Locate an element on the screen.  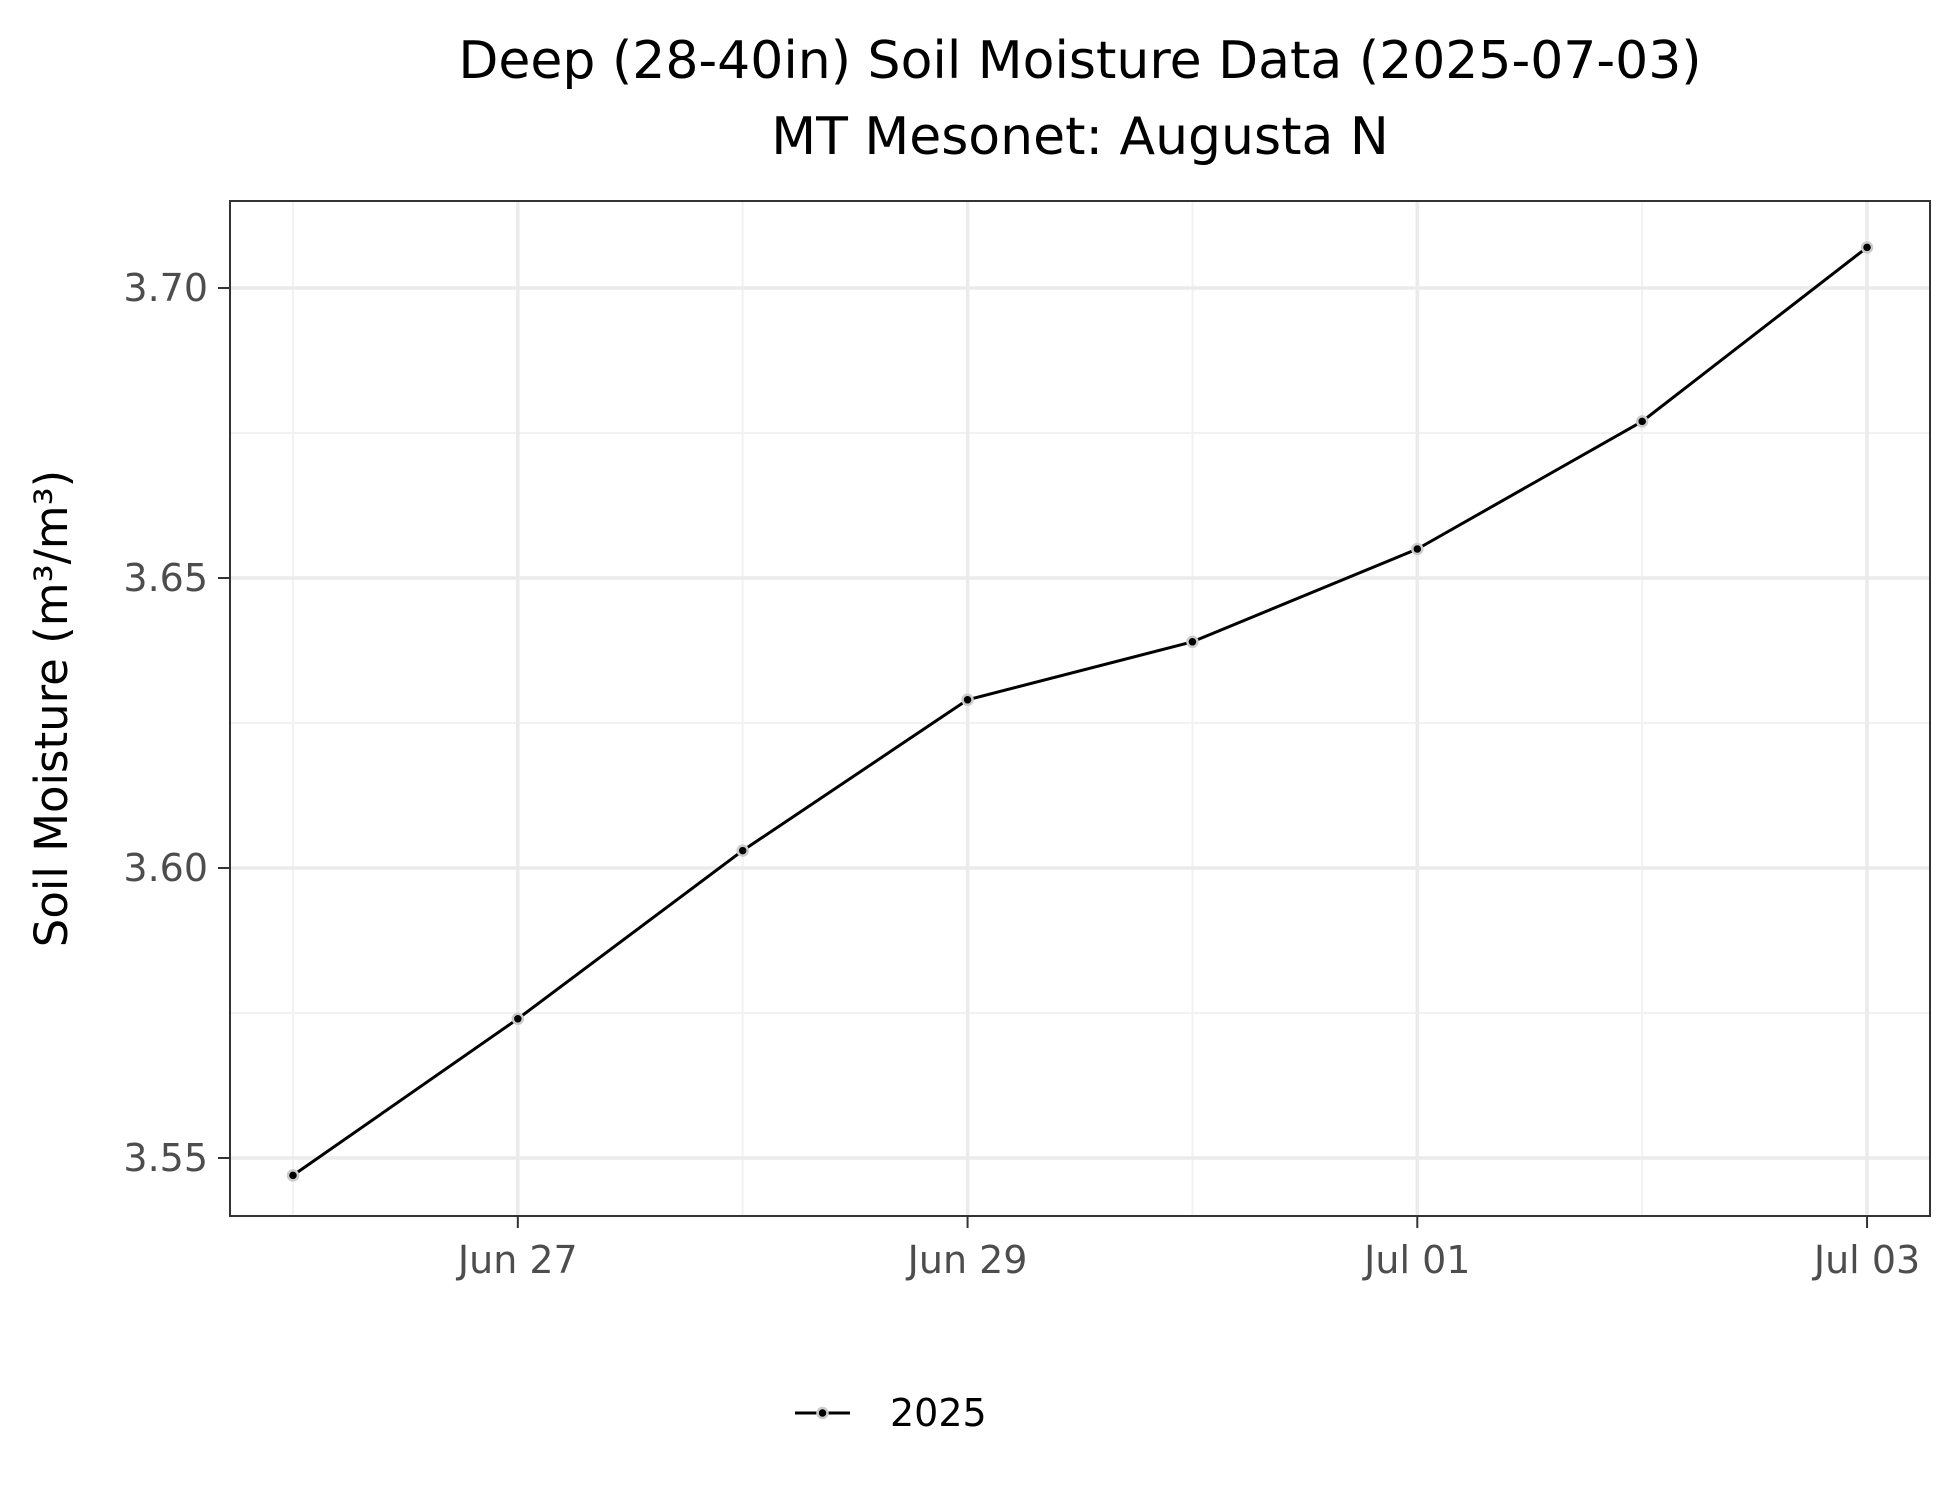
chart-subtitle: MT Mesonet: Augusta N is located at coordinates (1080, 137).